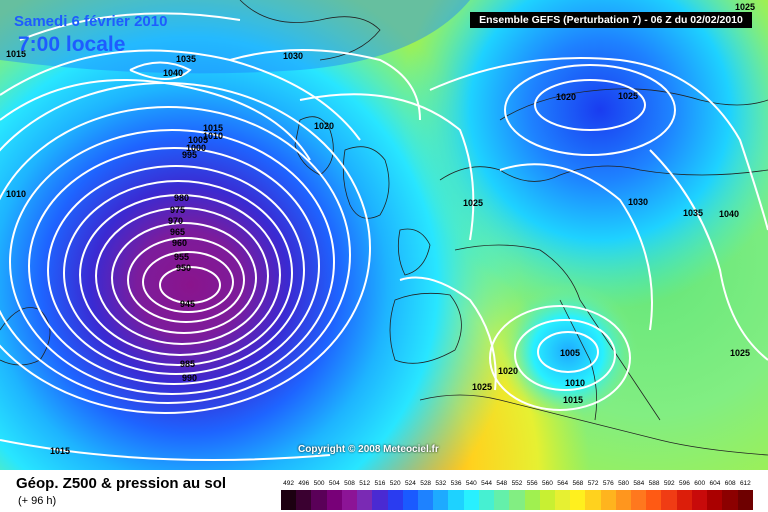  I want to click on scale-label: 568, so click(578, 483).